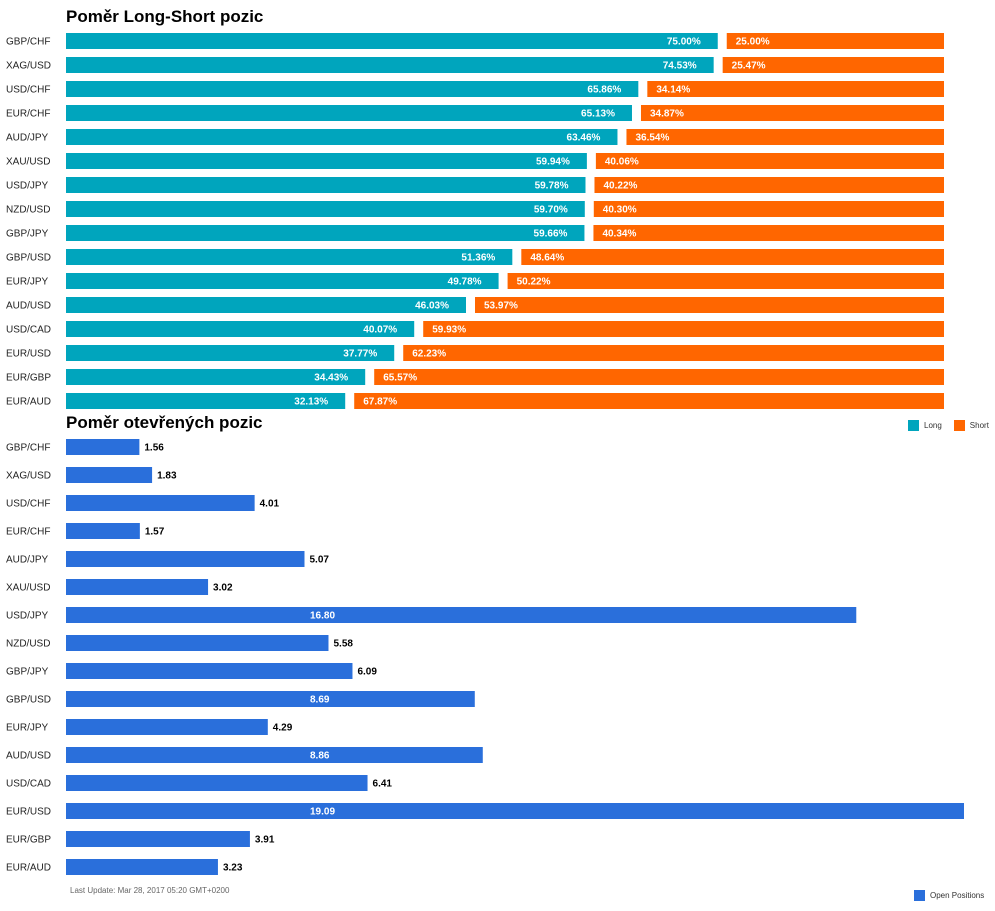 The width and height of the screenshot is (995, 911). I want to click on open-value-label-eur-aud: 3.23, so click(233, 868).